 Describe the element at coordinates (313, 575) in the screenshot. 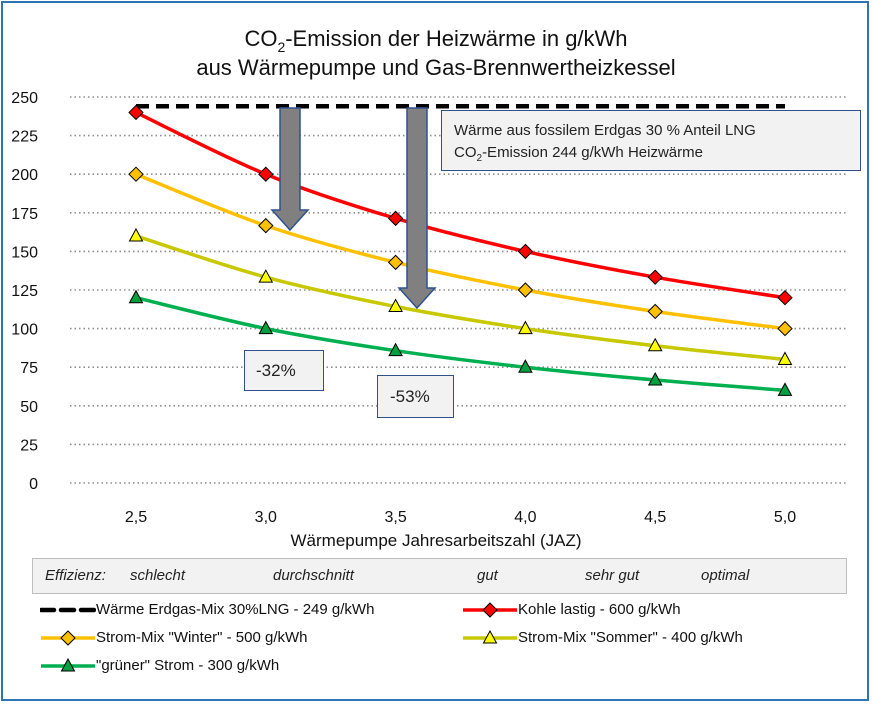

I see `efficiency-level: durchschnitt` at that location.